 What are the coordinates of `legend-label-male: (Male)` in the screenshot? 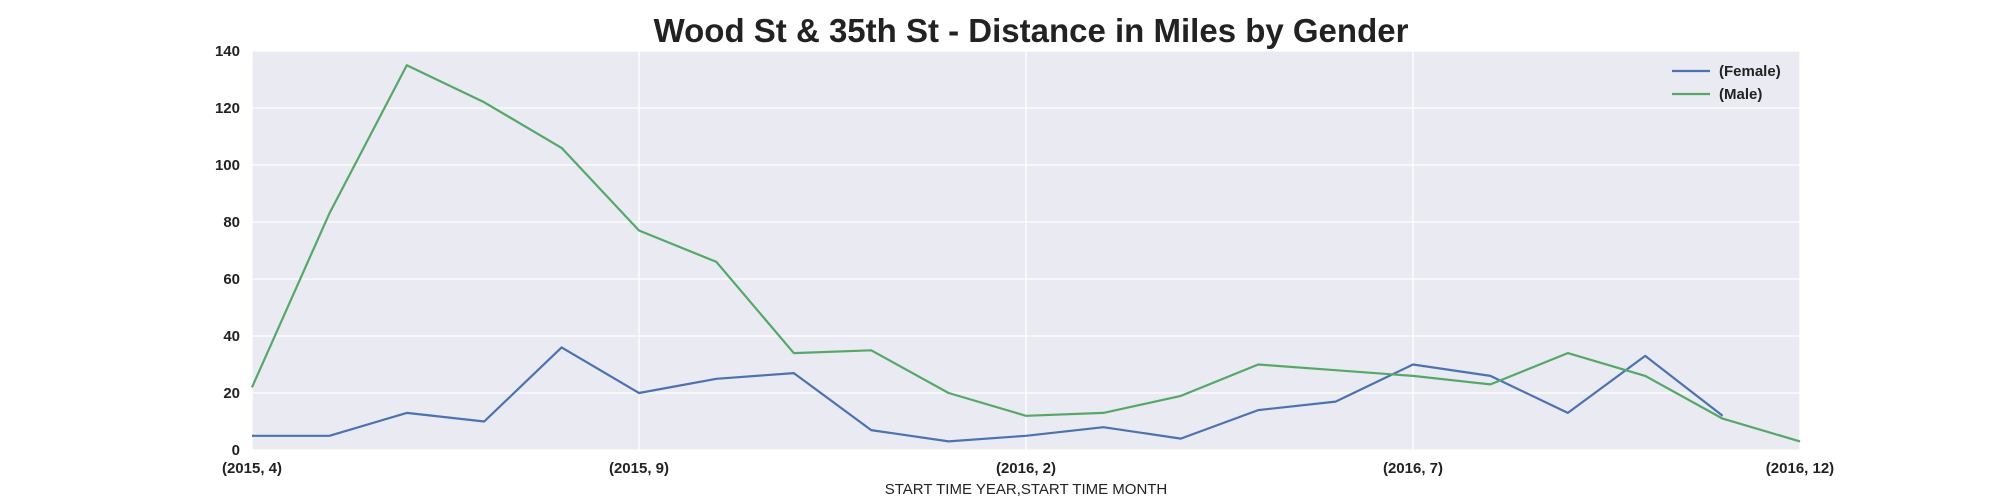 It's located at (1740, 94).